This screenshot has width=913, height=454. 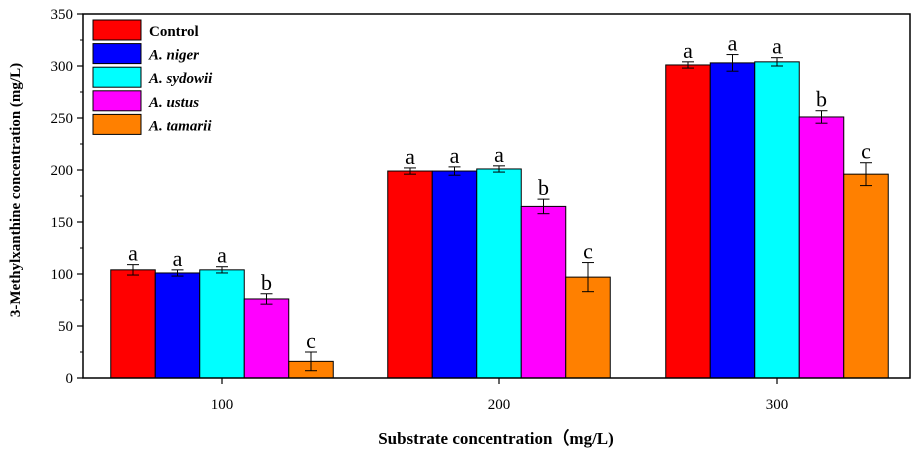 I want to click on legend-entry: A. niger, so click(x=173, y=56).